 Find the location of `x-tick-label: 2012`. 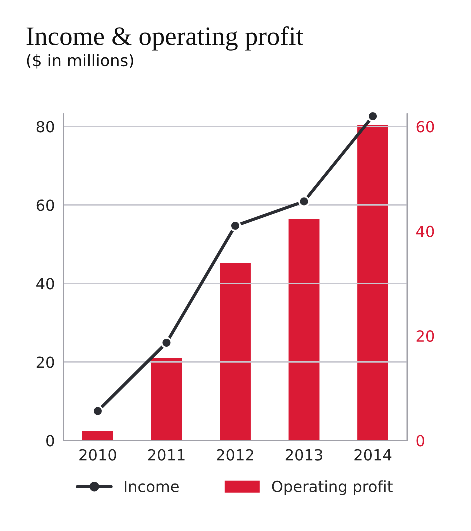

x-tick-label: 2012 is located at coordinates (235, 455).